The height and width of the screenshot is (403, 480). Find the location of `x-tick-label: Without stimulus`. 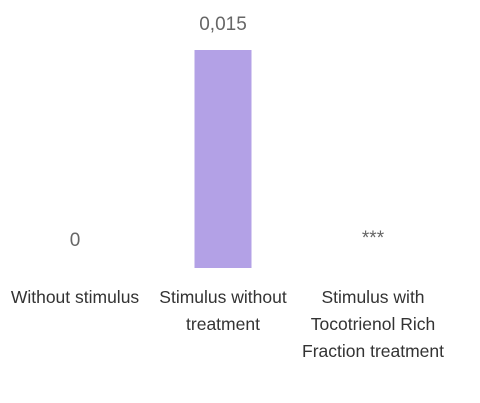

x-tick-label: Without stimulus is located at coordinates (75, 297).